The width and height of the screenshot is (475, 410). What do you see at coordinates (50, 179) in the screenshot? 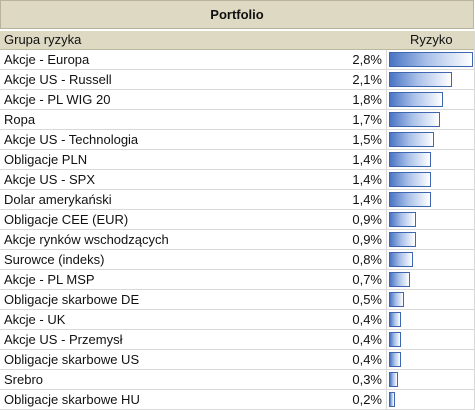
I see `risk-group-name: Akcje US - SPX` at bounding box center [50, 179].